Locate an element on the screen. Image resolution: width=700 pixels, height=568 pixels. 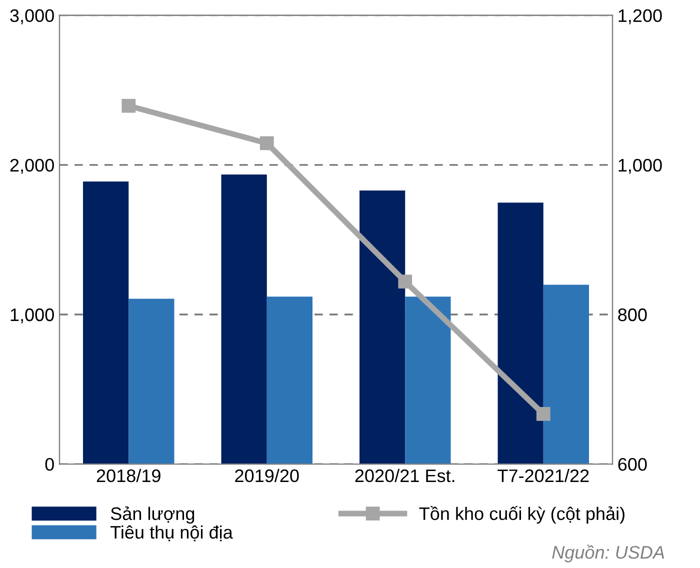
y2-tick-label: 1,200 is located at coordinates (640, 16).